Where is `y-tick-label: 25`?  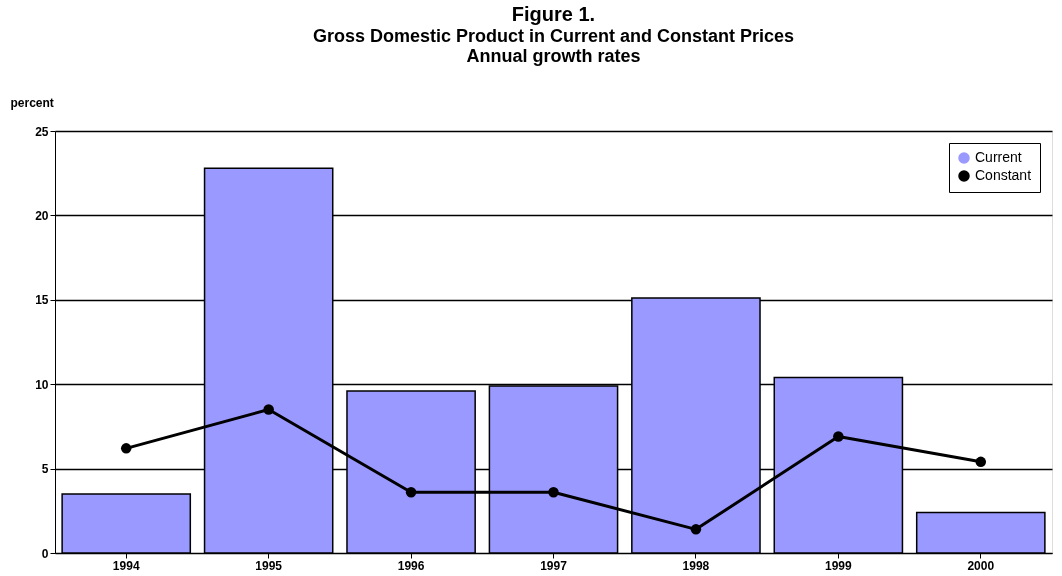
y-tick-label: 25 is located at coordinates (42, 131).